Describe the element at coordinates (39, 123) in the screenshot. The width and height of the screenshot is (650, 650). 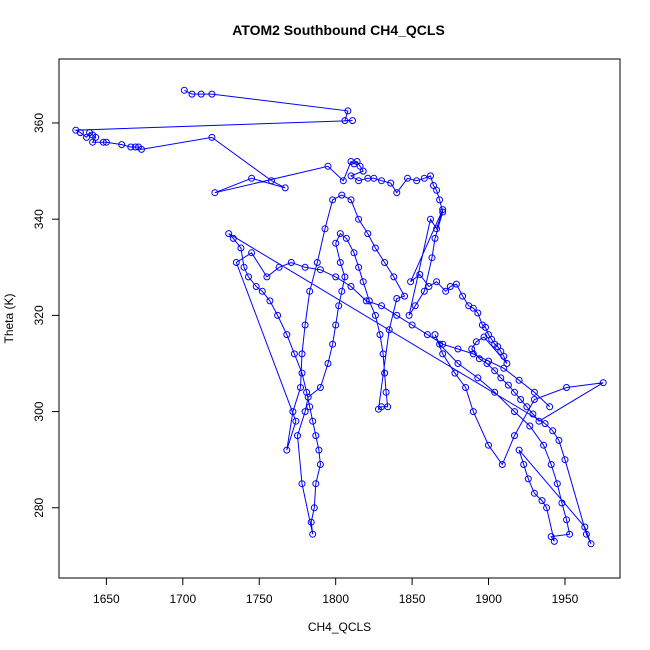
I see `y-tick-label: 360` at that location.